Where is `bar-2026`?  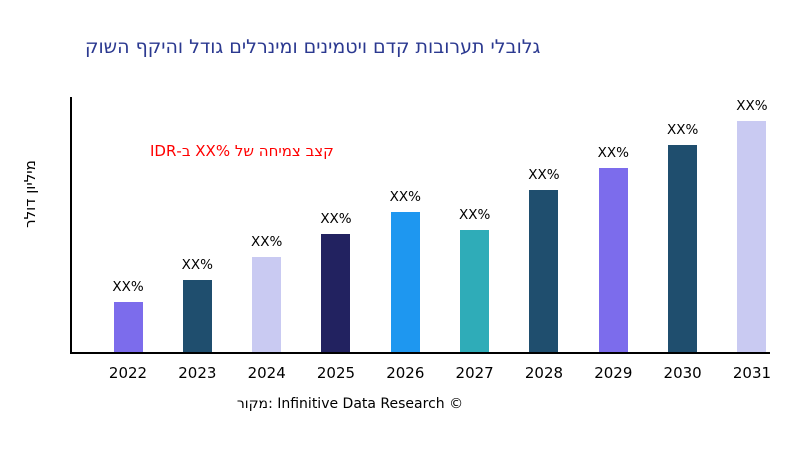
bar-2026 is located at coordinates (405, 282).